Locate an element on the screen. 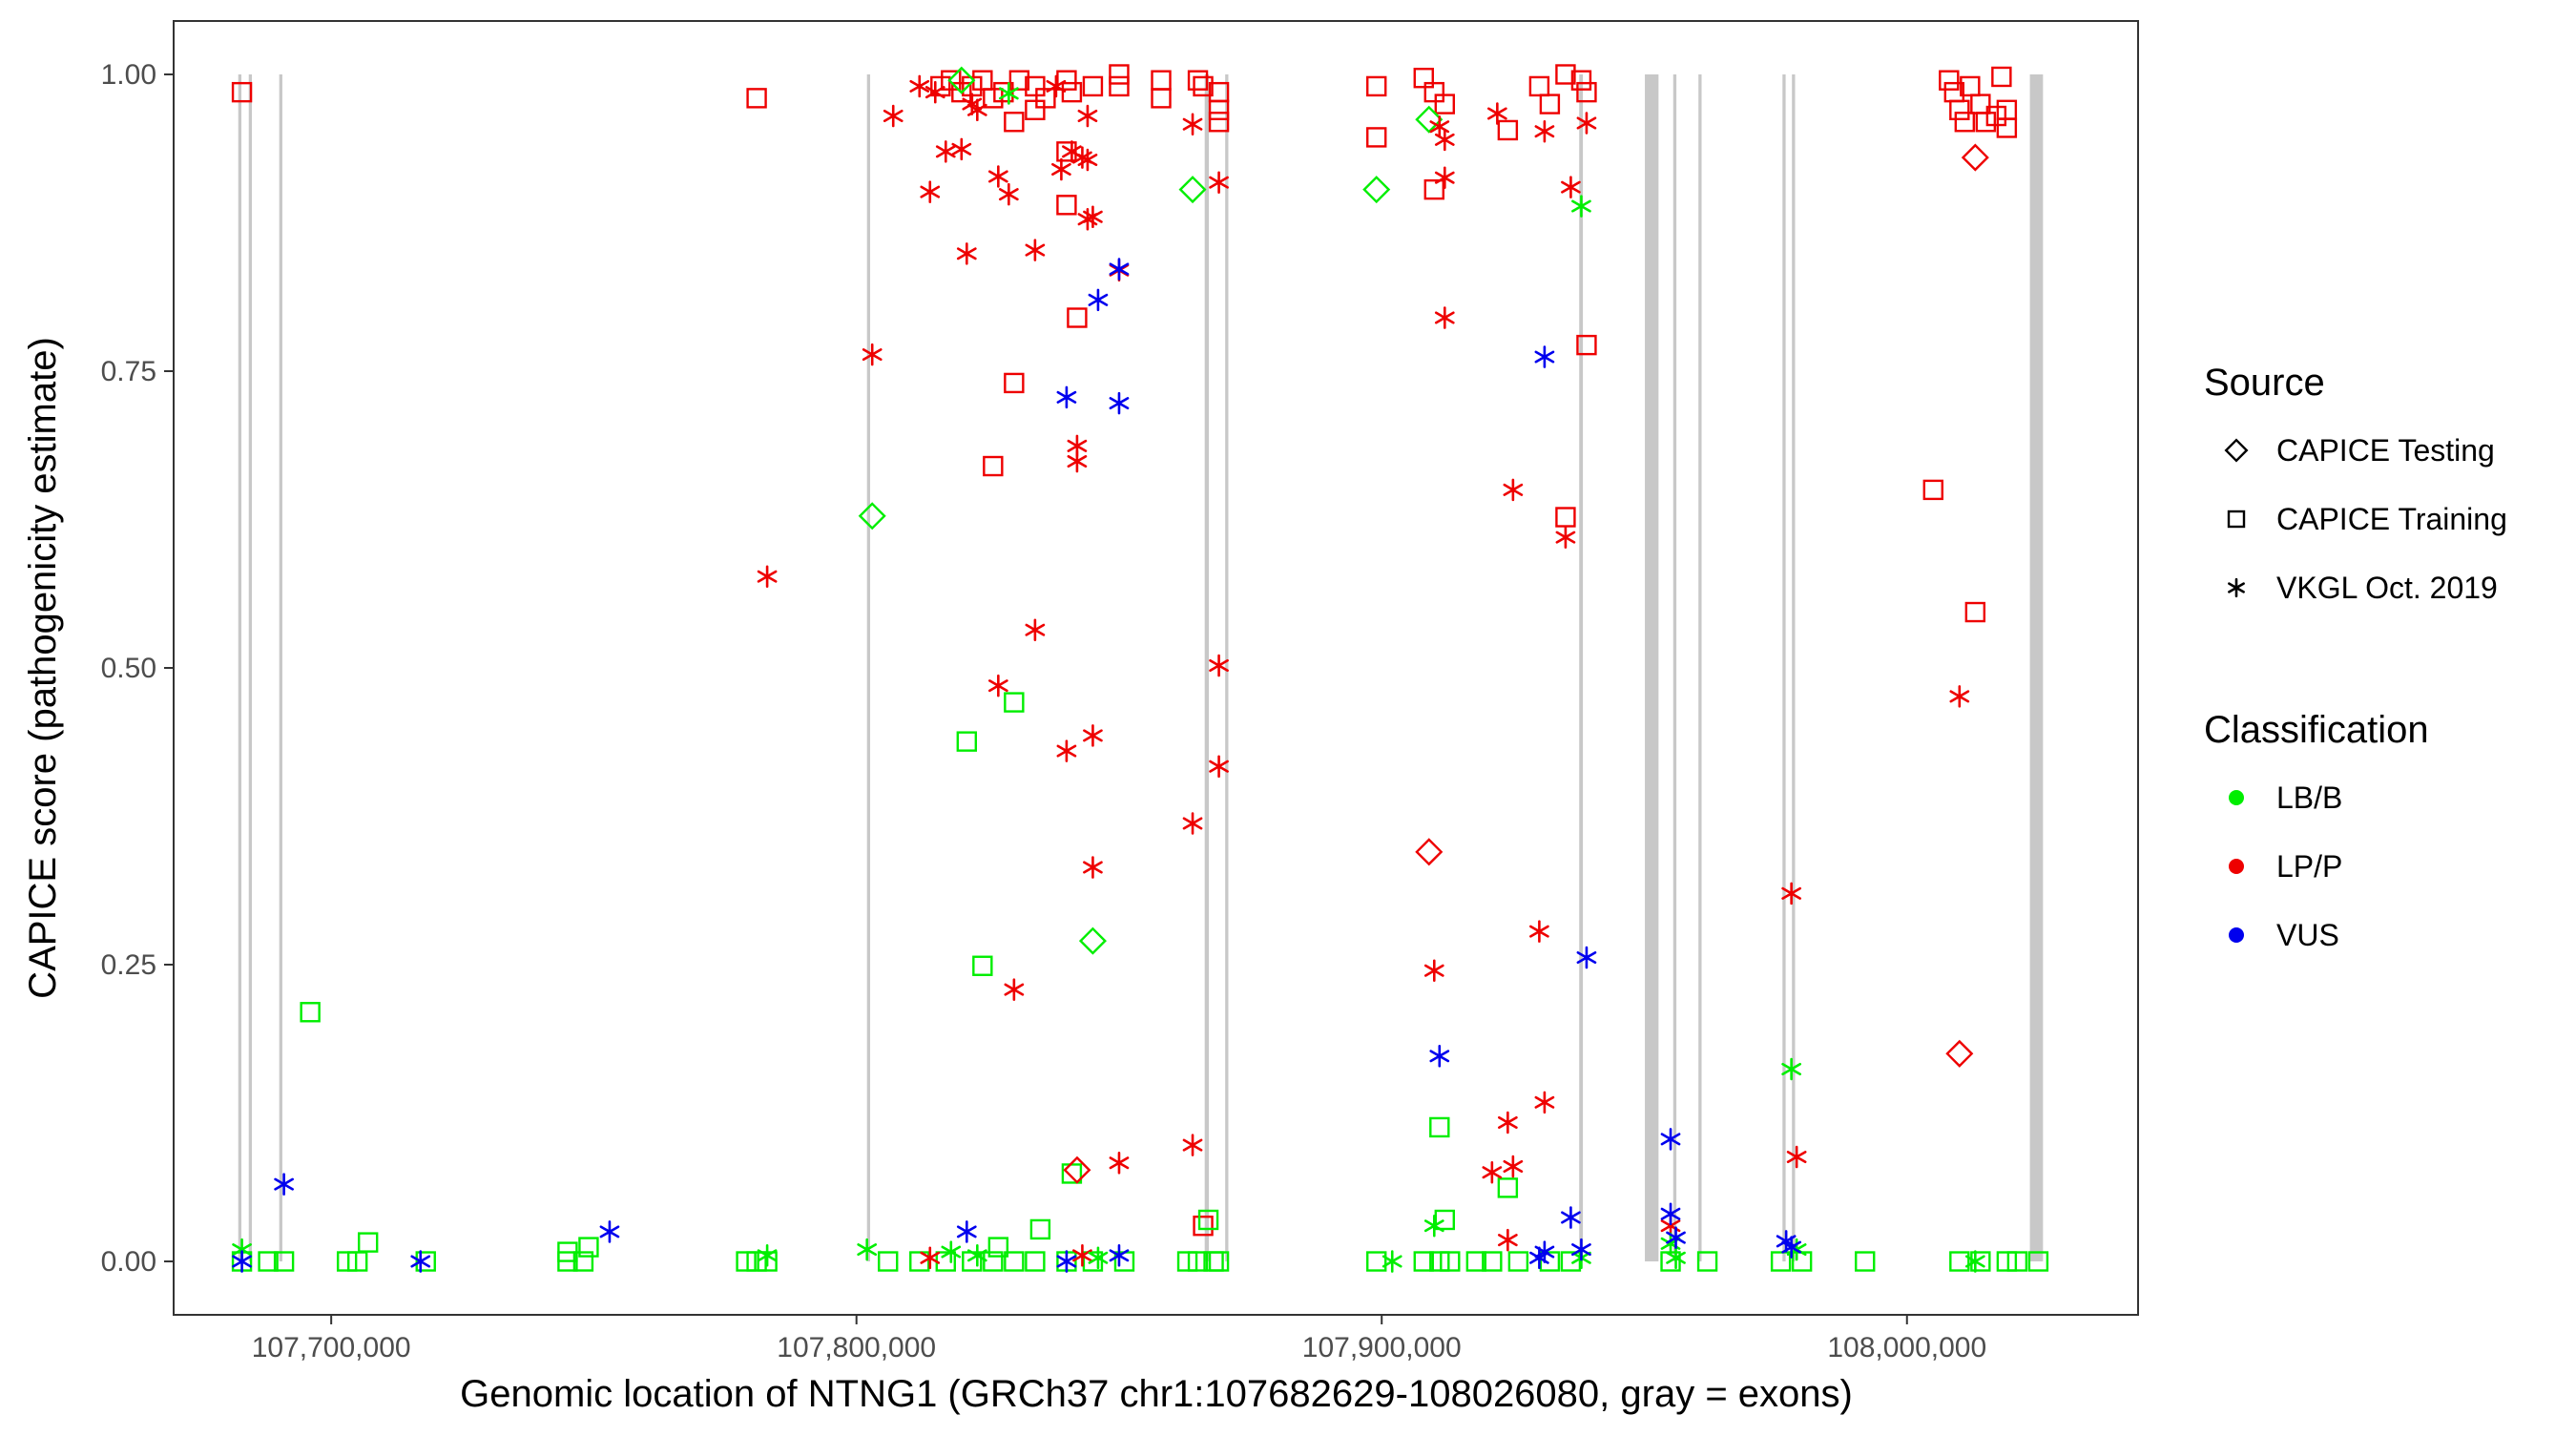  legend-class-item: LP/P is located at coordinates (2285, 866).